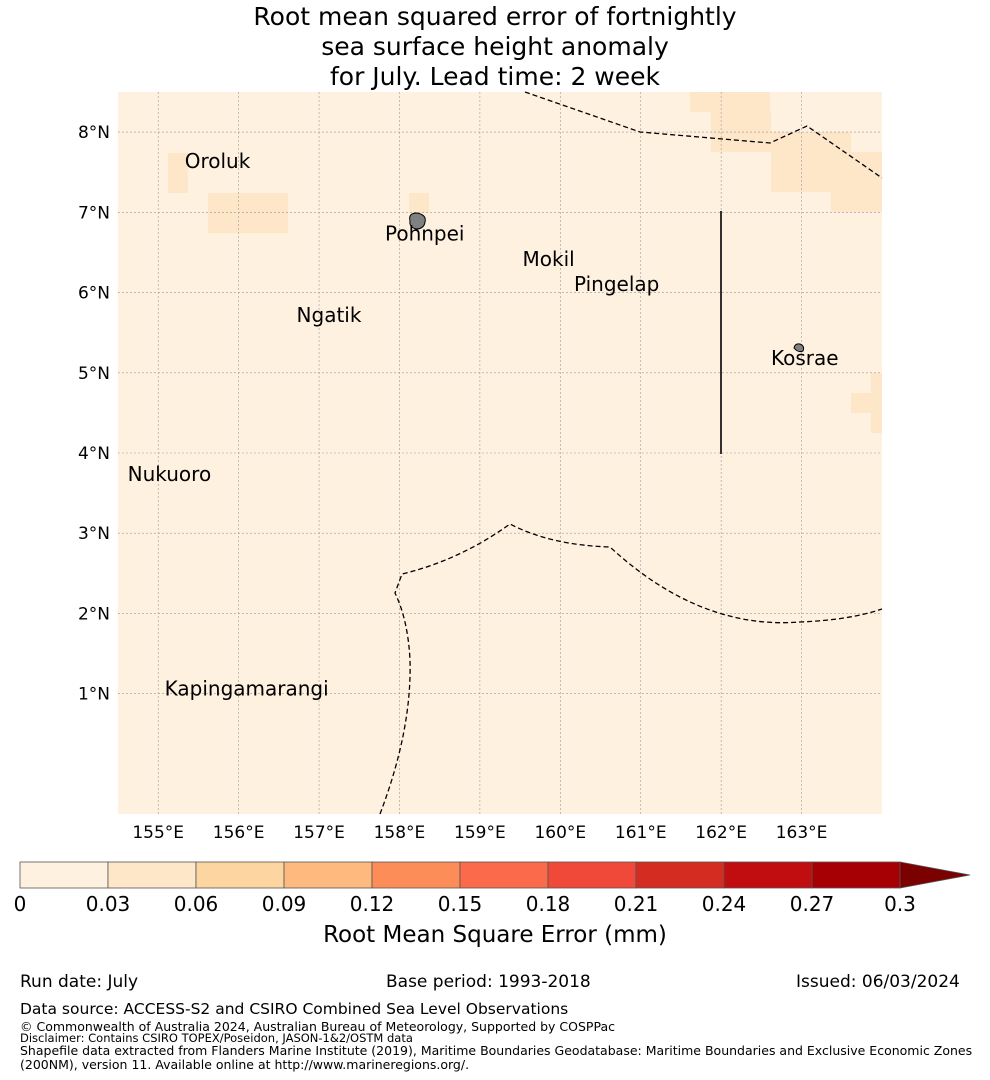  I want to click on place-label: Kosrae, so click(805, 358).